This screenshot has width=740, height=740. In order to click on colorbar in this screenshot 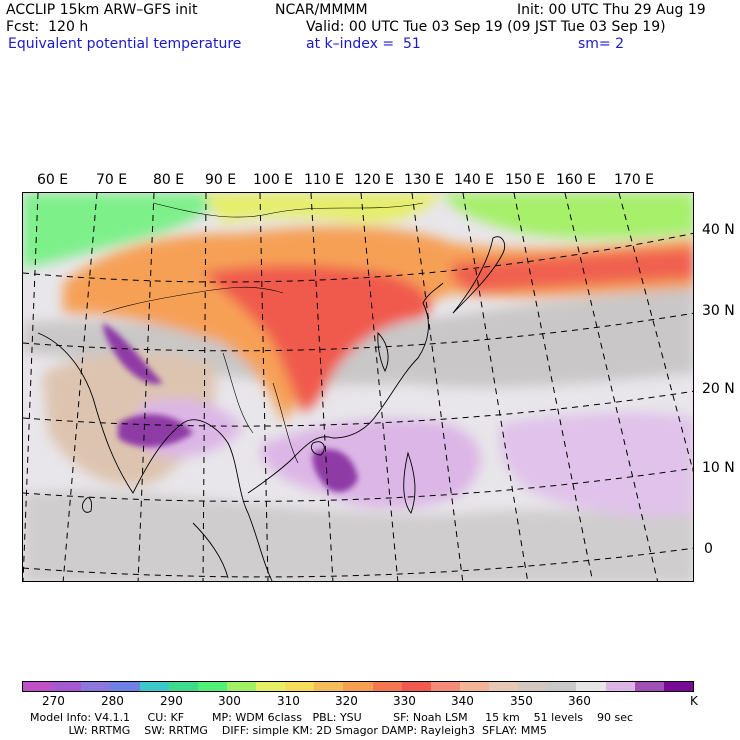, I will do `click(358, 686)`.